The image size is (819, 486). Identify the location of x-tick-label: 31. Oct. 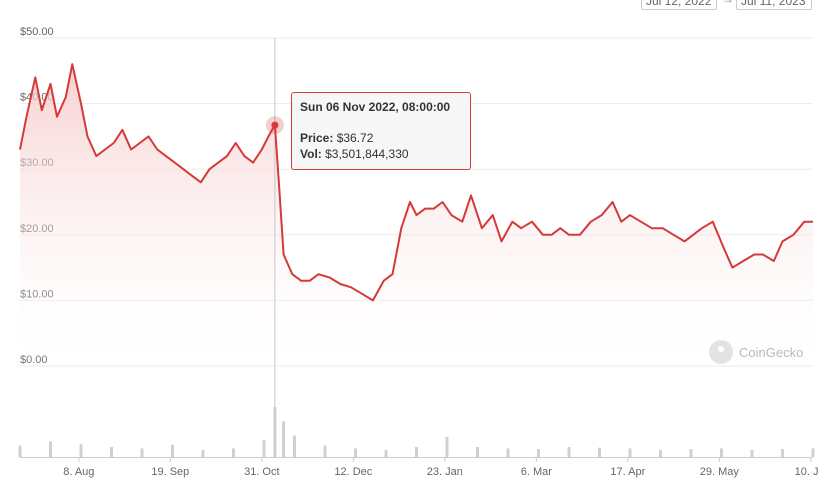
(261, 472).